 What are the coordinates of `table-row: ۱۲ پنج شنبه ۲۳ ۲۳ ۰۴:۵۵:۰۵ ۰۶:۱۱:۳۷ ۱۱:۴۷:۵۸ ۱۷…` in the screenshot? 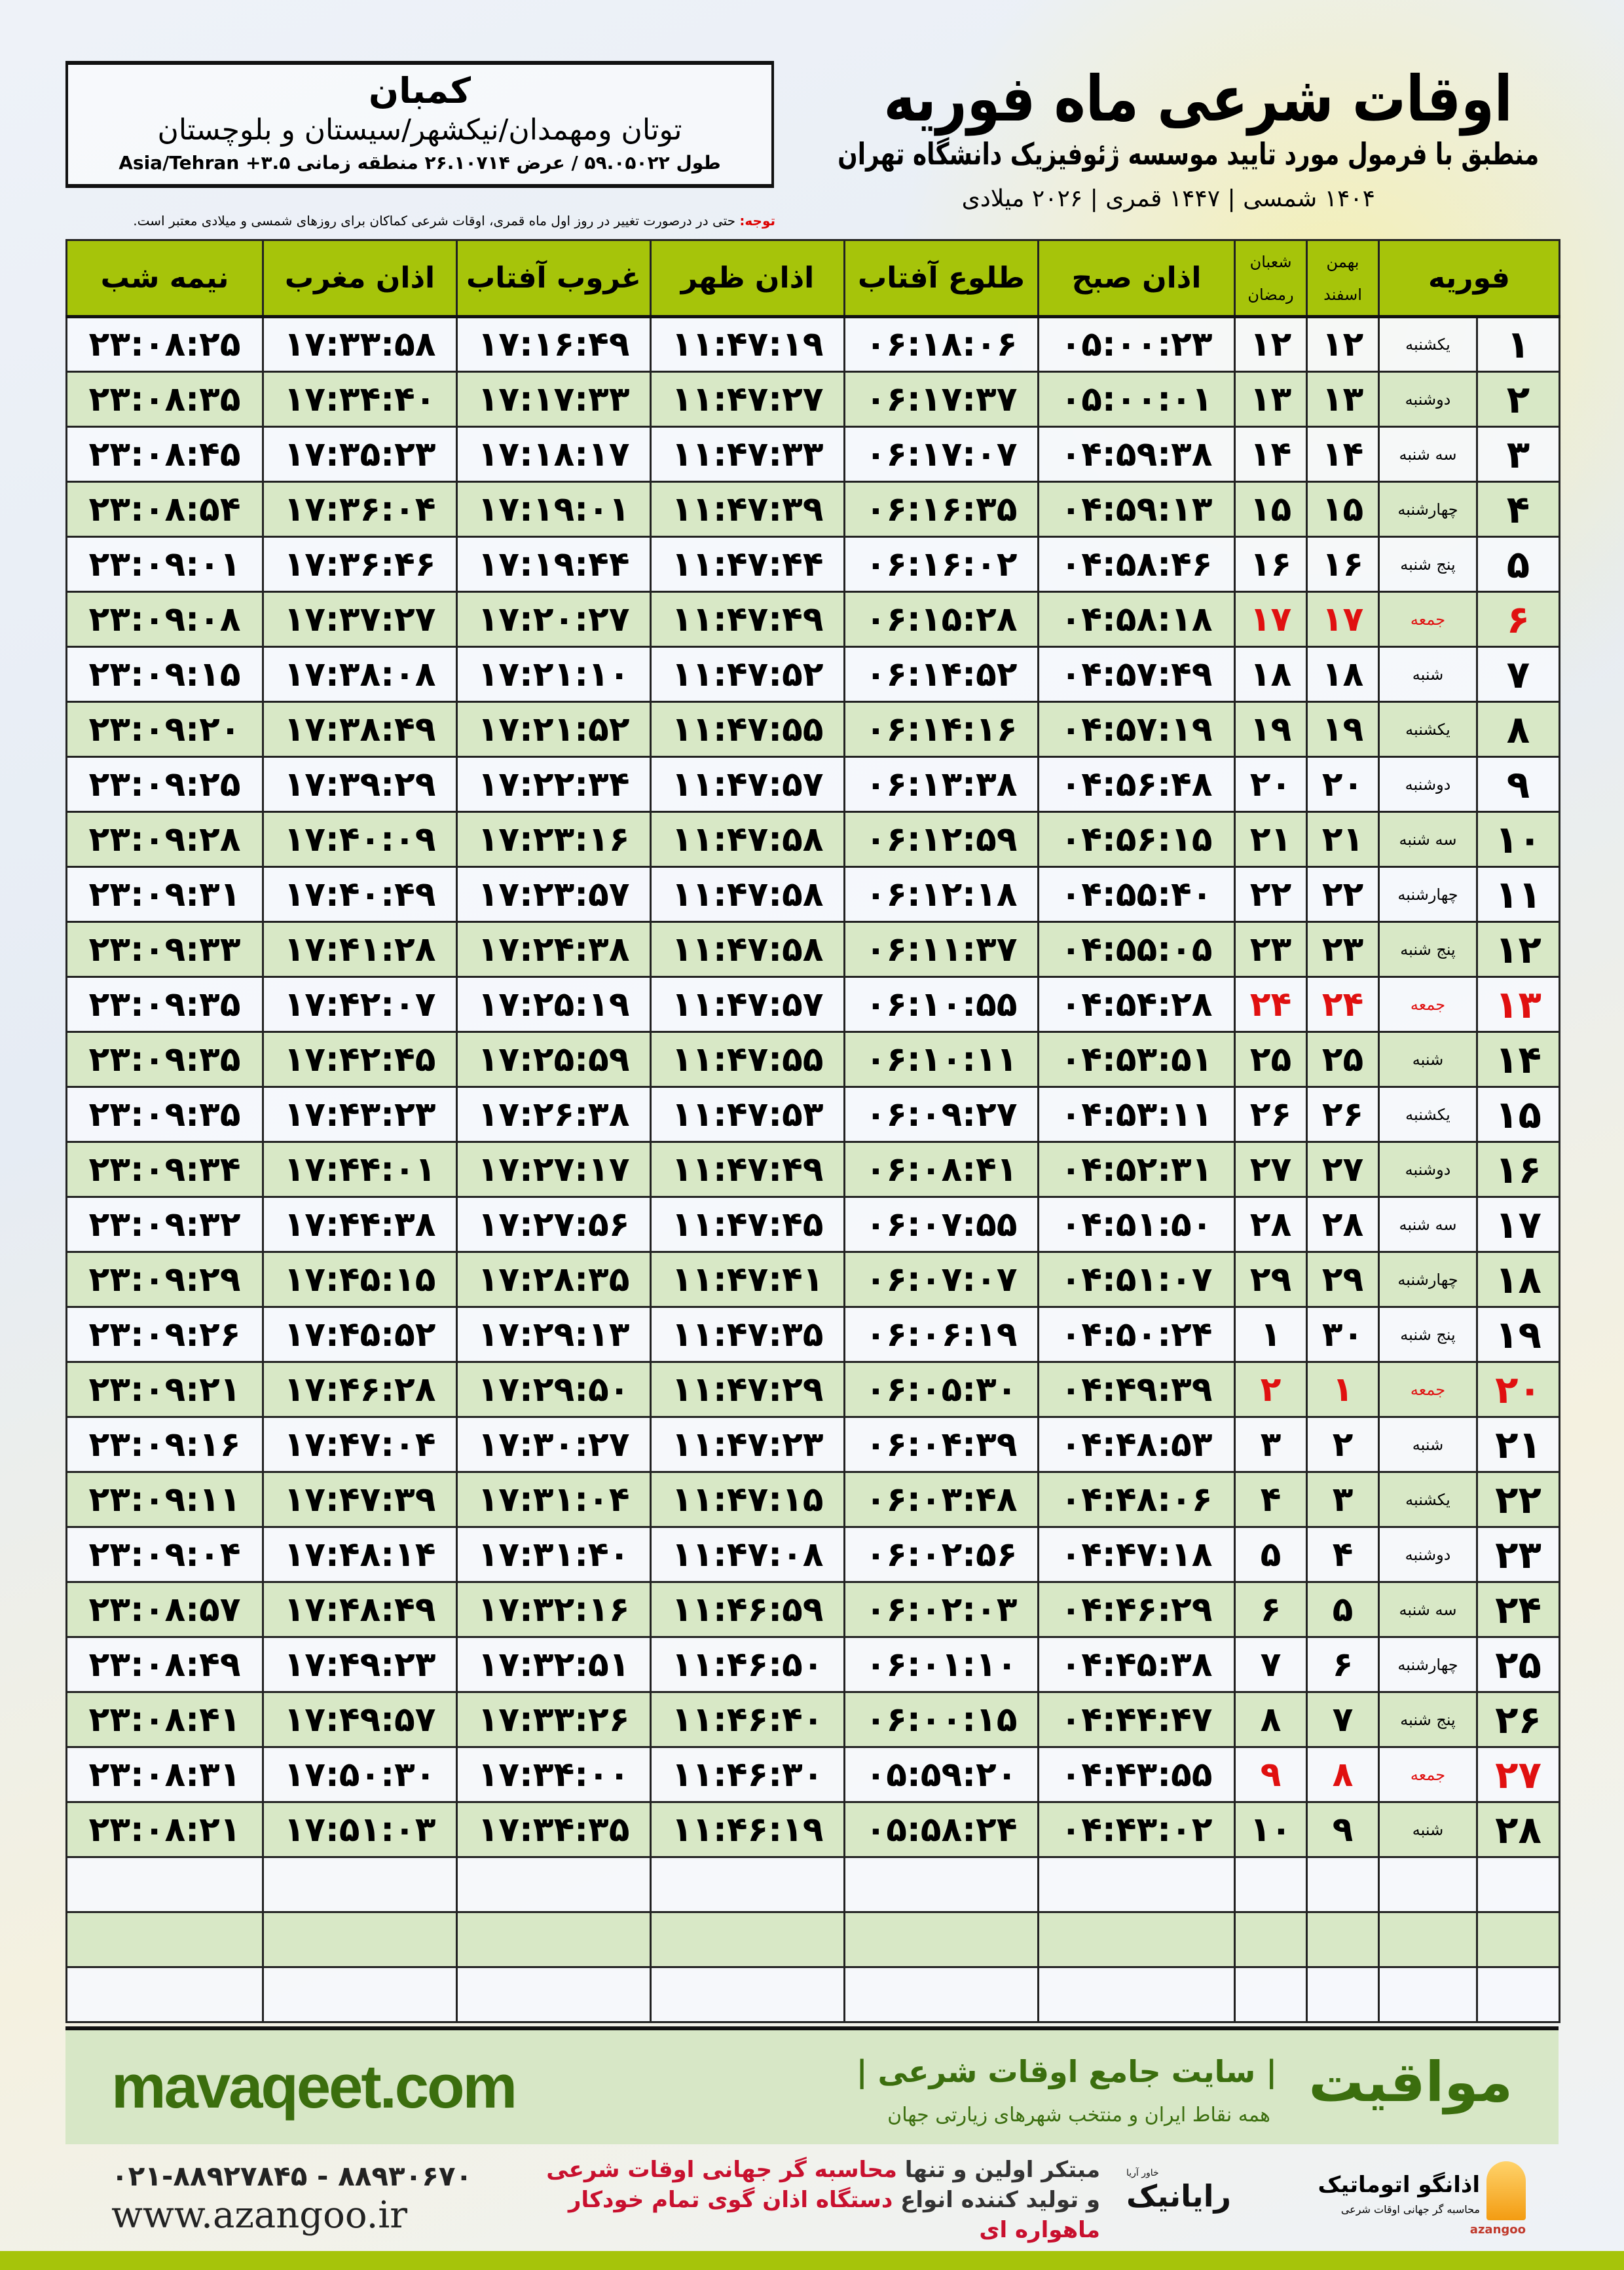 It's located at (812, 949).